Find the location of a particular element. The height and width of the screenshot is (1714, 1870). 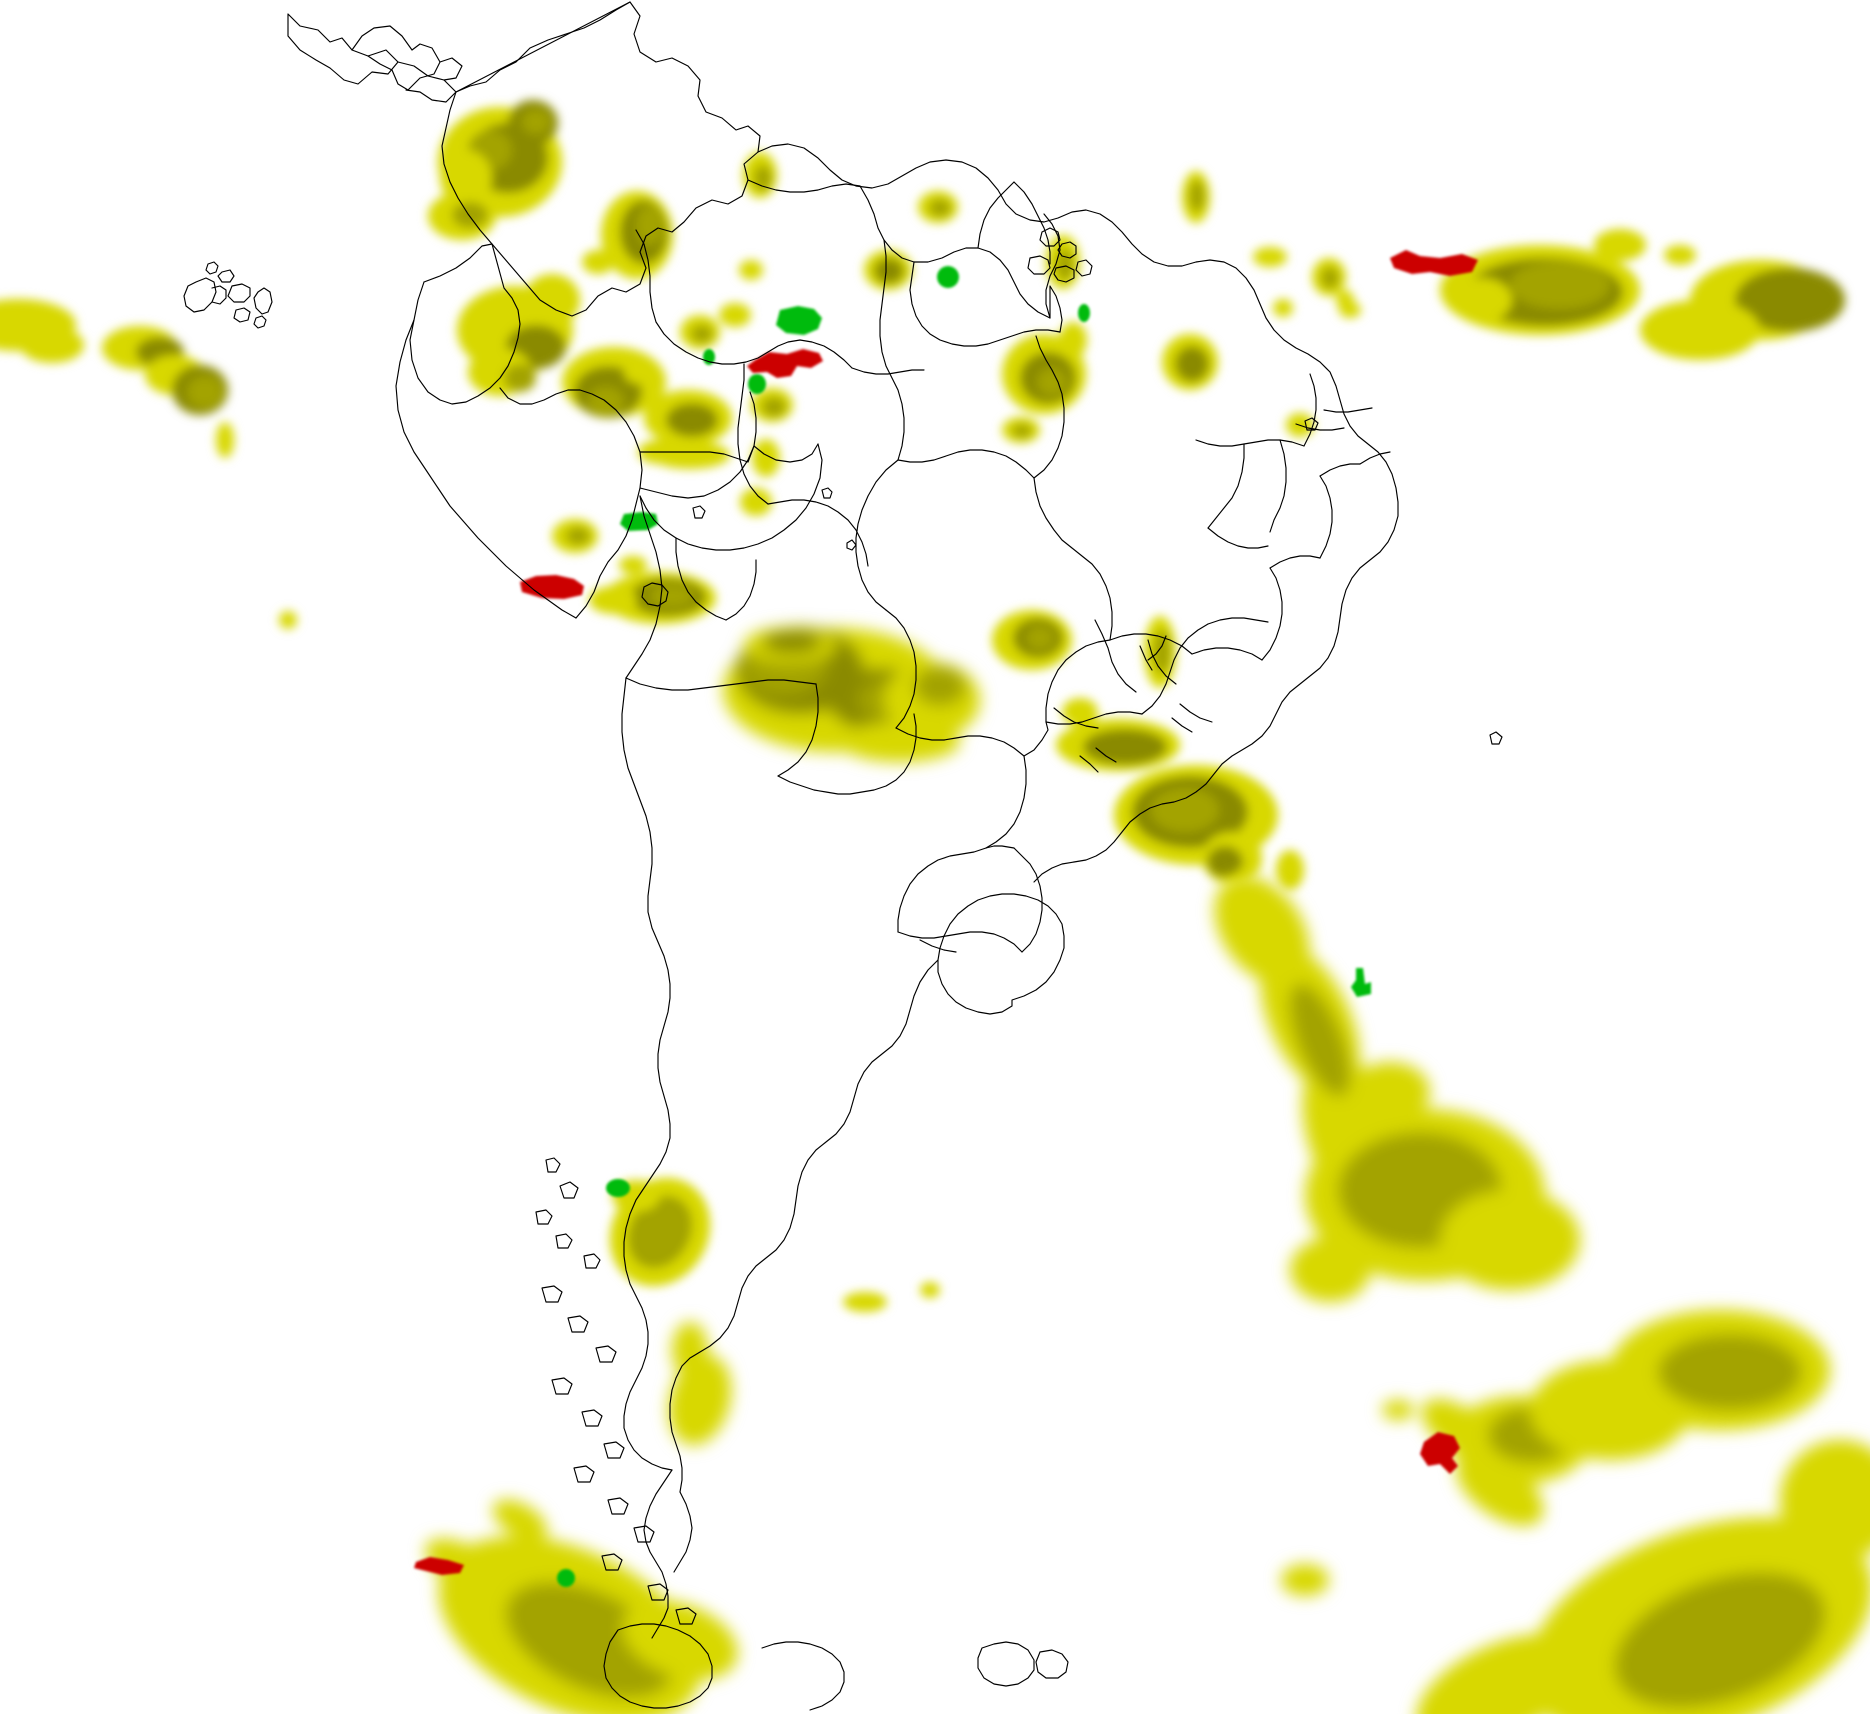

overlay-group-se-brazil is located at coordinates (1148, 750).